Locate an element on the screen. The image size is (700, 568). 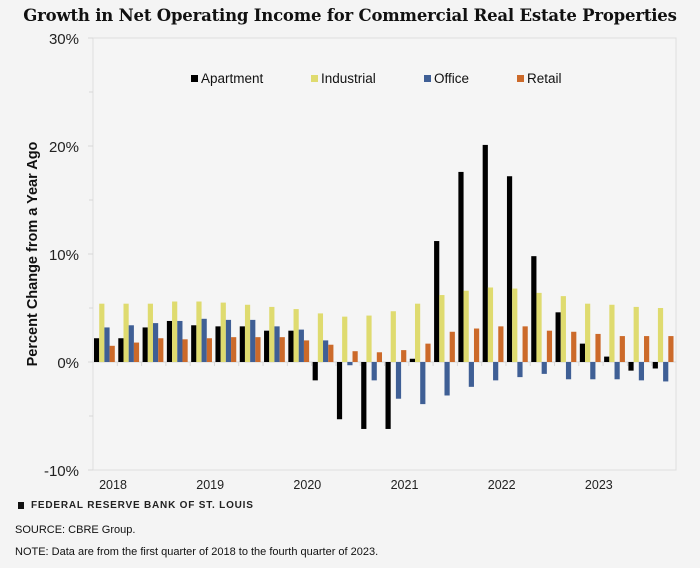
bar-apartment-2022Q2 is located at coordinates (509, 269).